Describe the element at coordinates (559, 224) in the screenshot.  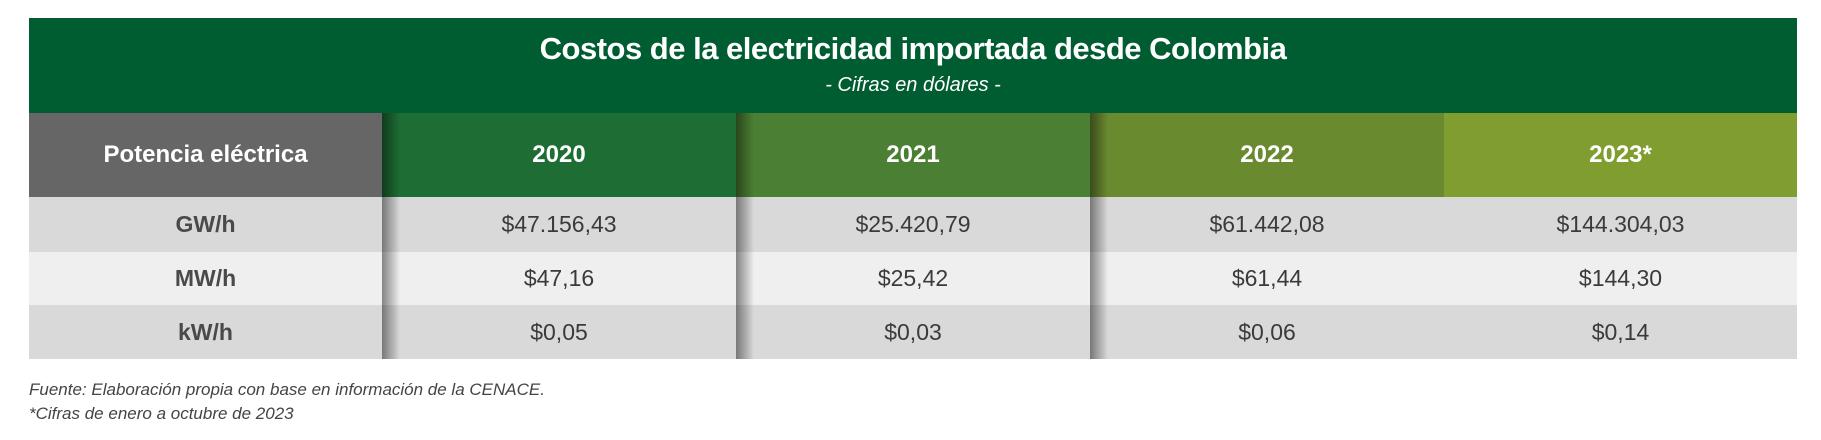
I see `table-cell: $47.156,43` at that location.